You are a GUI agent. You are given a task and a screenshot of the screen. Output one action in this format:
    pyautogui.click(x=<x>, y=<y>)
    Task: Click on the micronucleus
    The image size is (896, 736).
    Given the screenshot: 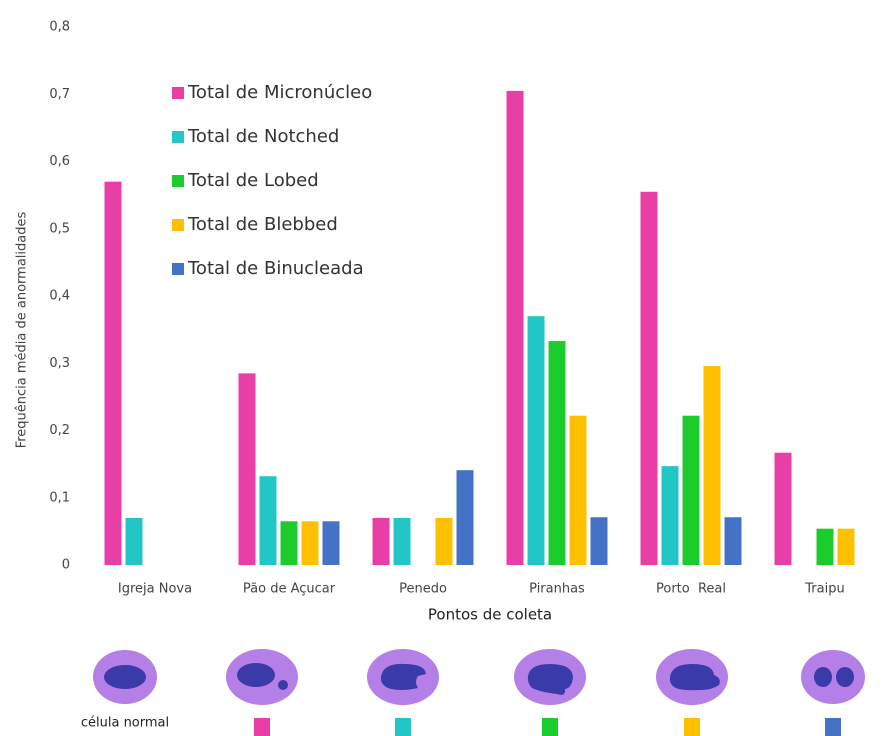 What is the action you would take?
    pyautogui.click(x=283, y=685)
    